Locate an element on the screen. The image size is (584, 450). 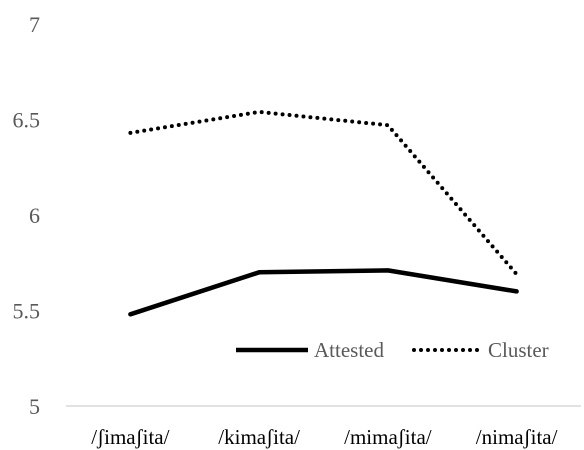
y-tick-label: 7 is located at coordinates (34, 24).